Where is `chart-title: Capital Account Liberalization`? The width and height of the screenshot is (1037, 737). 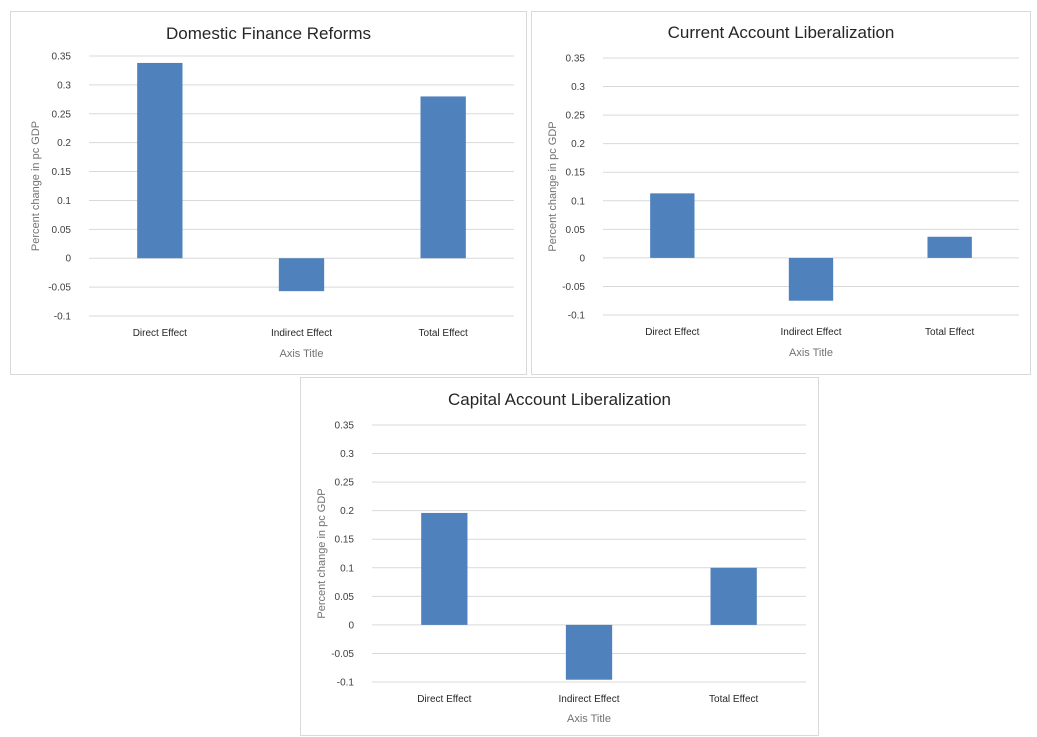 chart-title: Capital Account Liberalization is located at coordinates (559, 399).